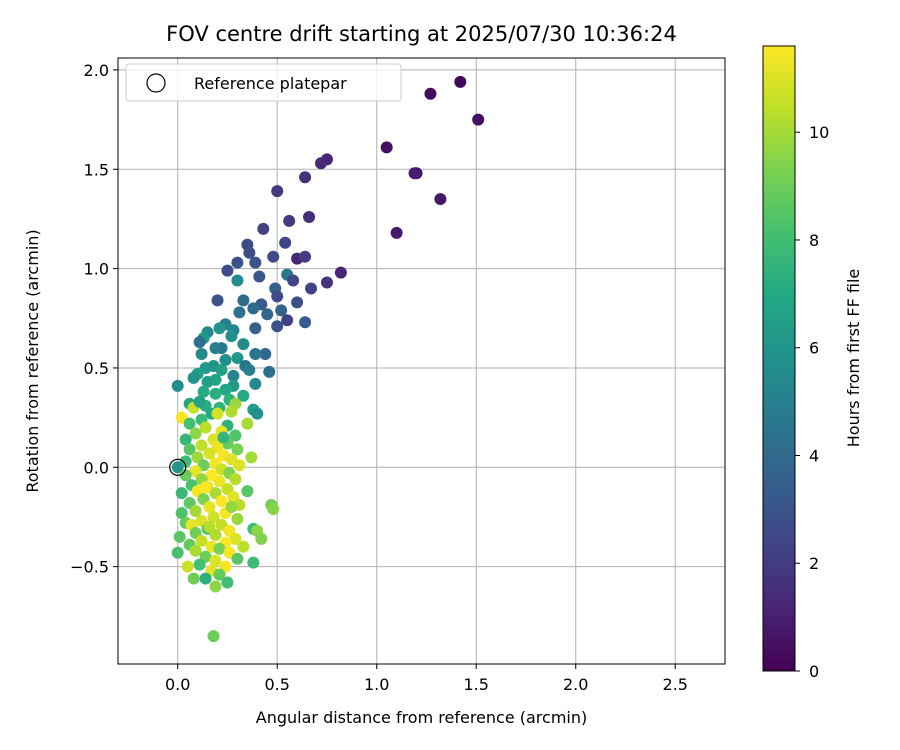 The image size is (900, 750). I want to click on y-tick-label: 2.0, so click(96, 70).